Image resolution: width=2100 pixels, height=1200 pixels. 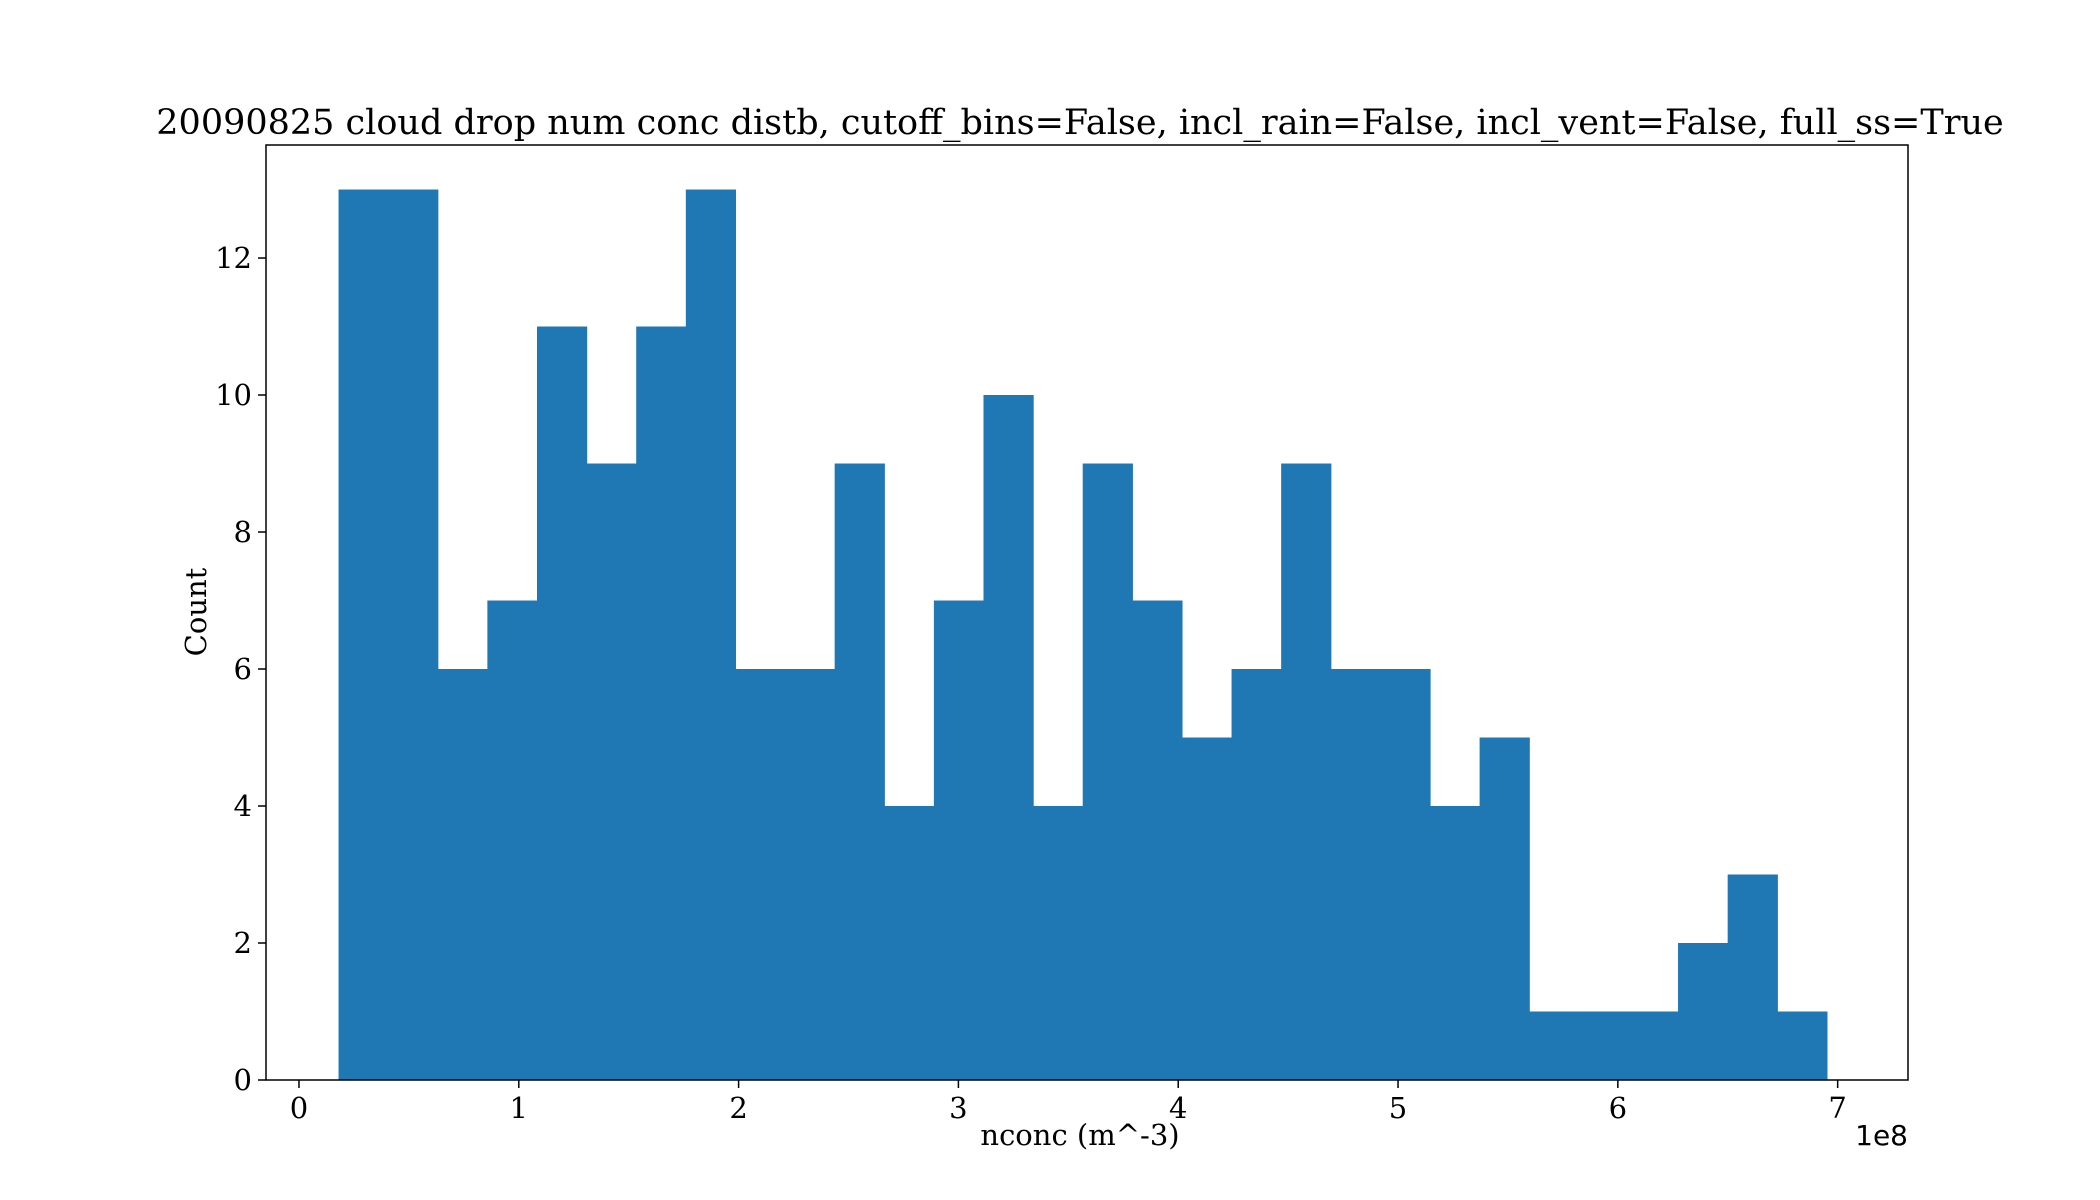 What do you see at coordinates (233, 395) in the screenshot?
I see `y-tick-label: 10` at bounding box center [233, 395].